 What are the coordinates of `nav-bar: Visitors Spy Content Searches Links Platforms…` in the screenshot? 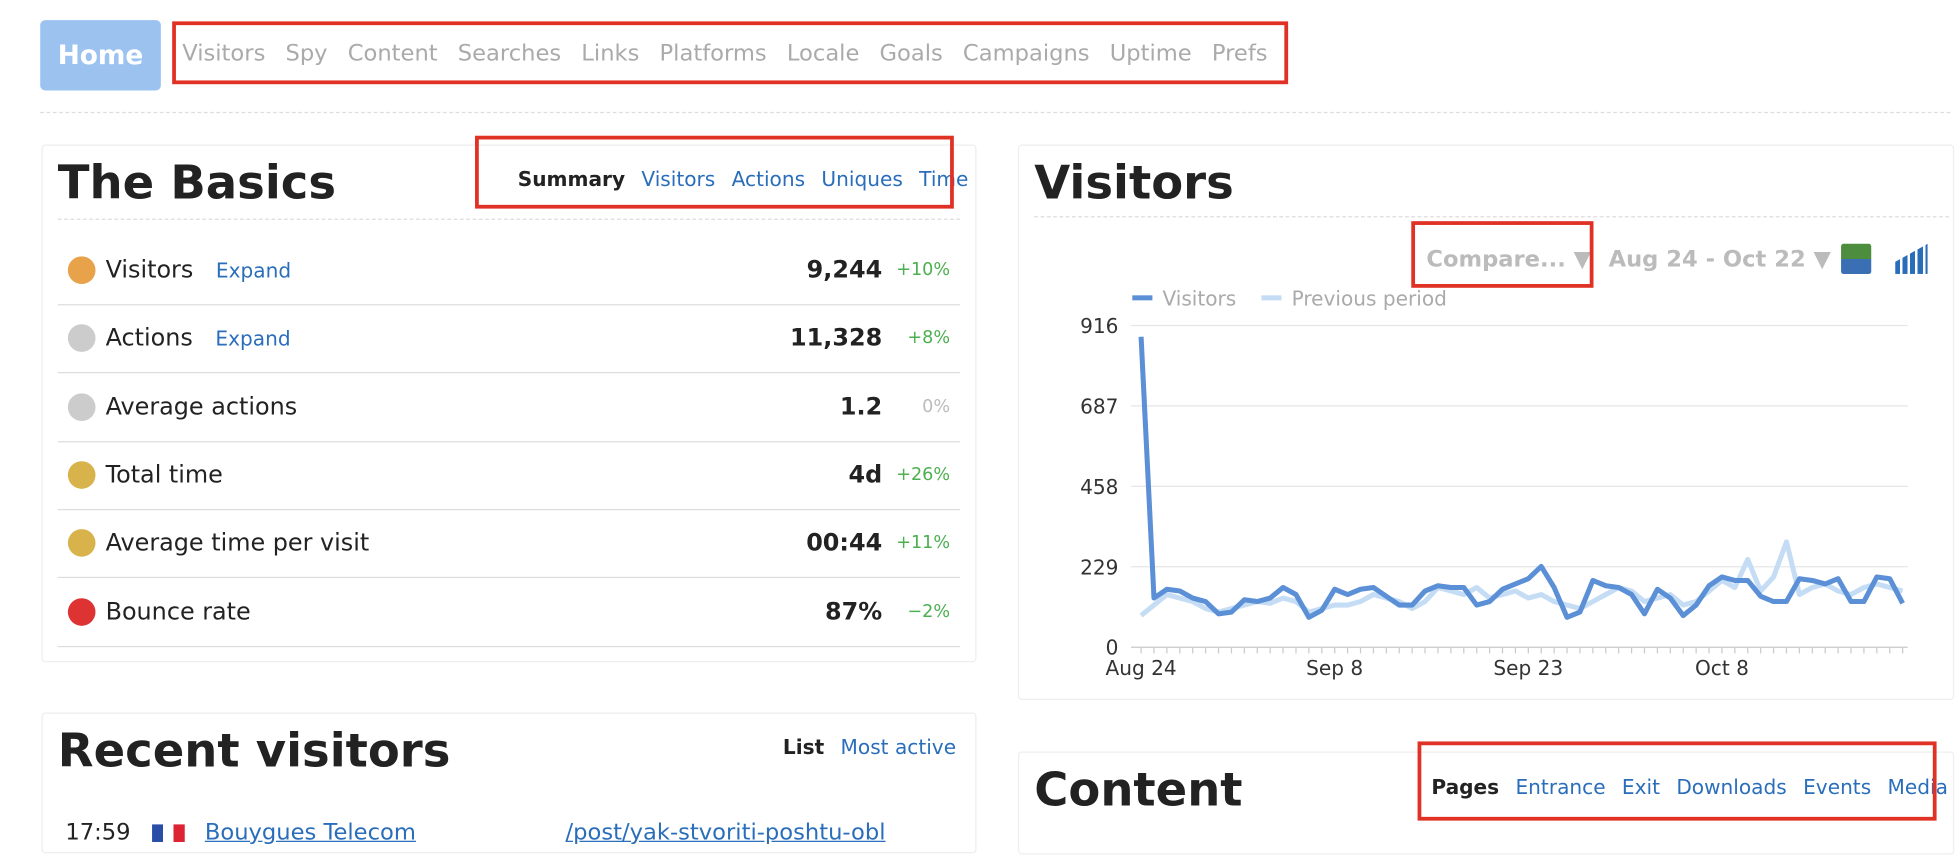 It's located at (724, 53).